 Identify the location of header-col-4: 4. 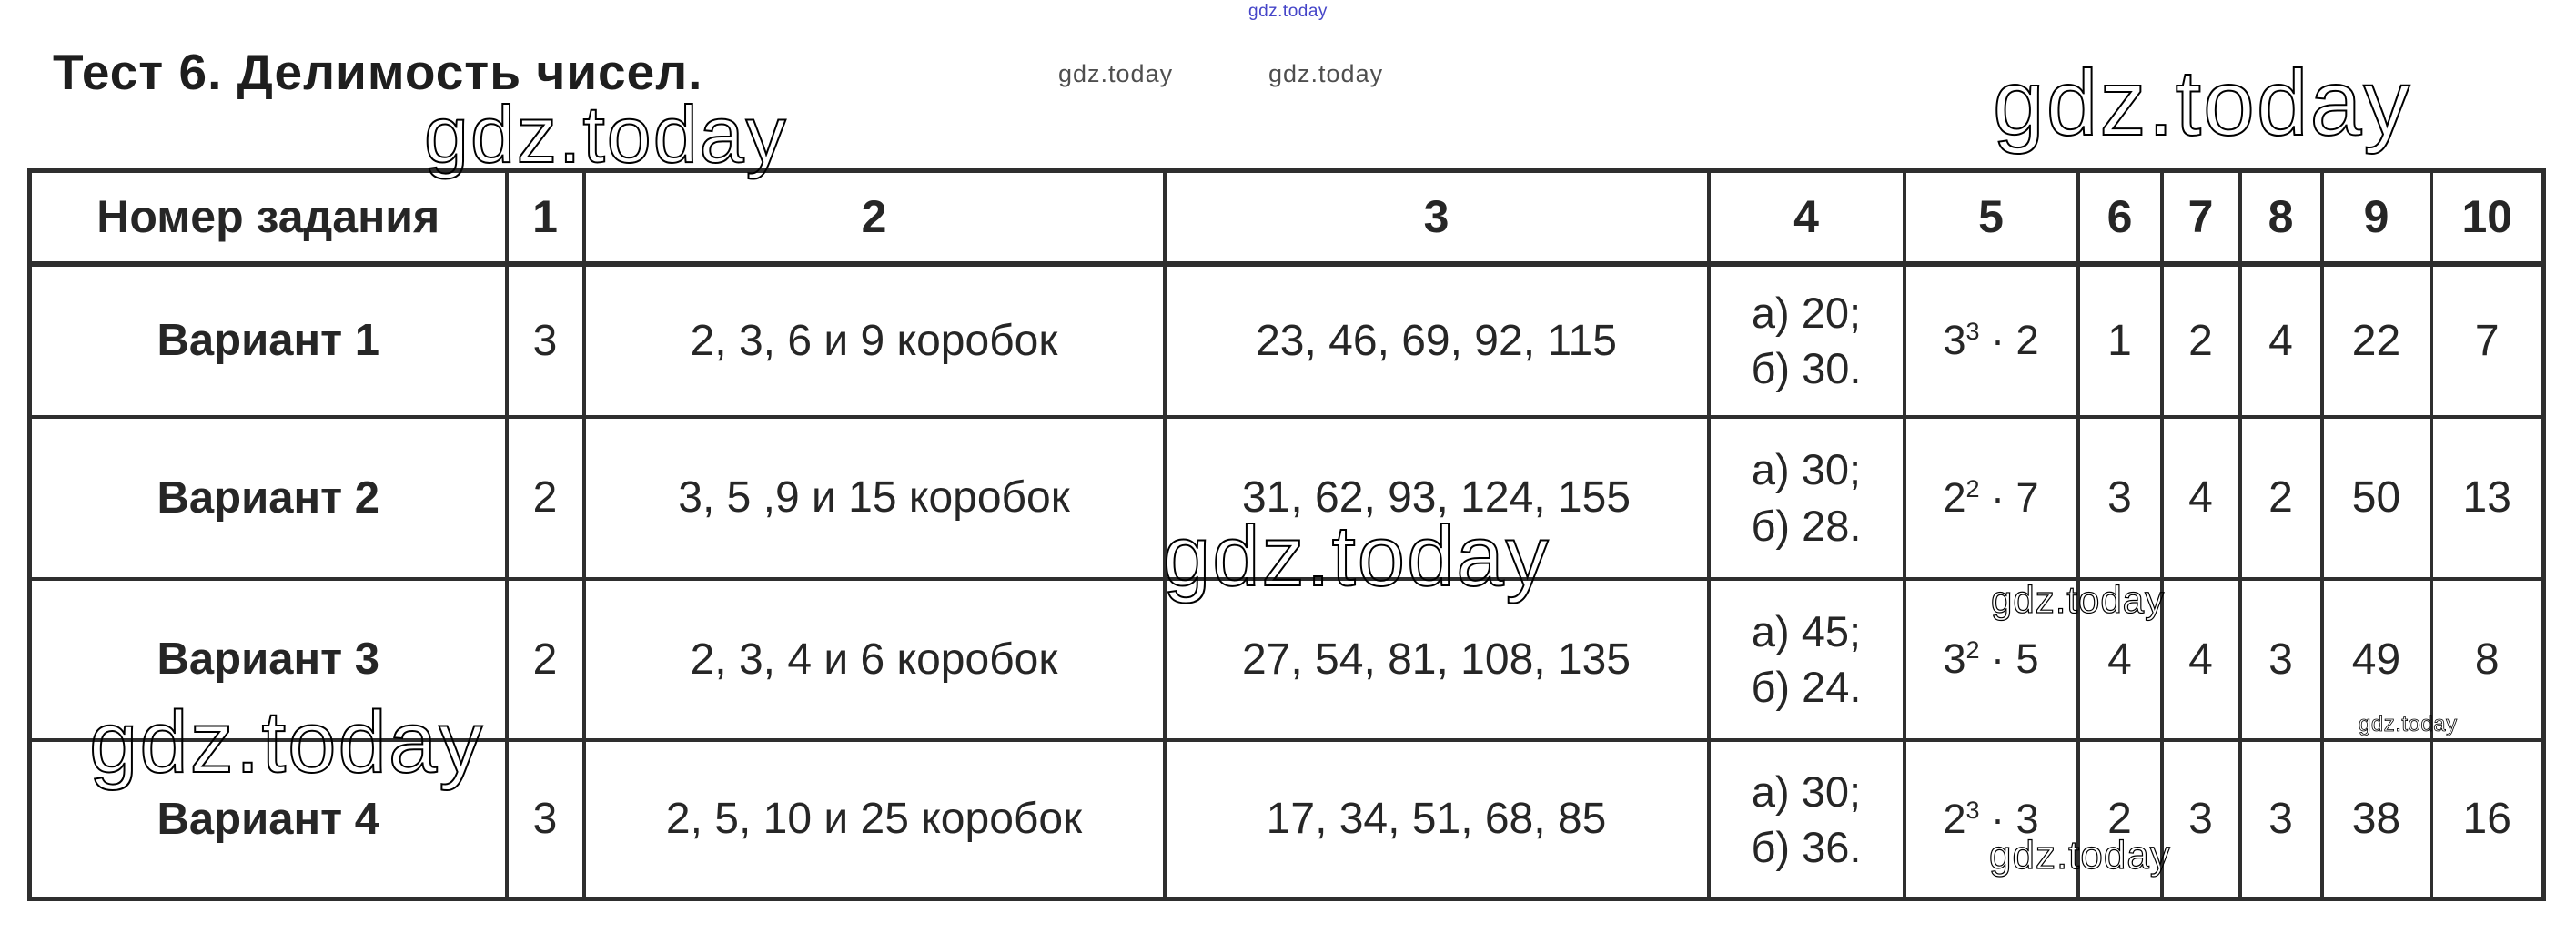
(1806, 218).